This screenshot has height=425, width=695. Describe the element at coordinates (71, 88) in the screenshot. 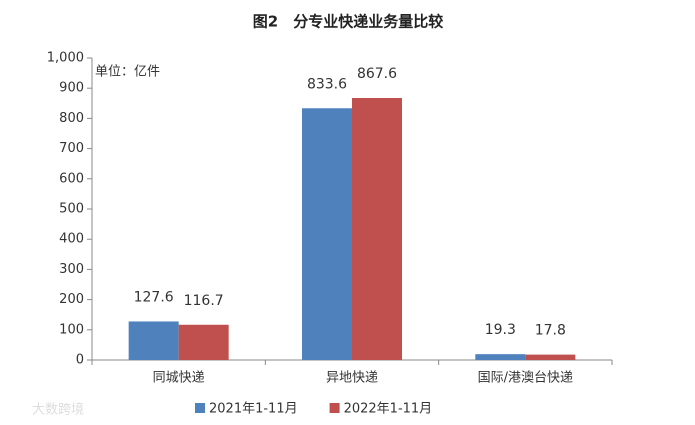

I see `y-tick-label: 900` at that location.